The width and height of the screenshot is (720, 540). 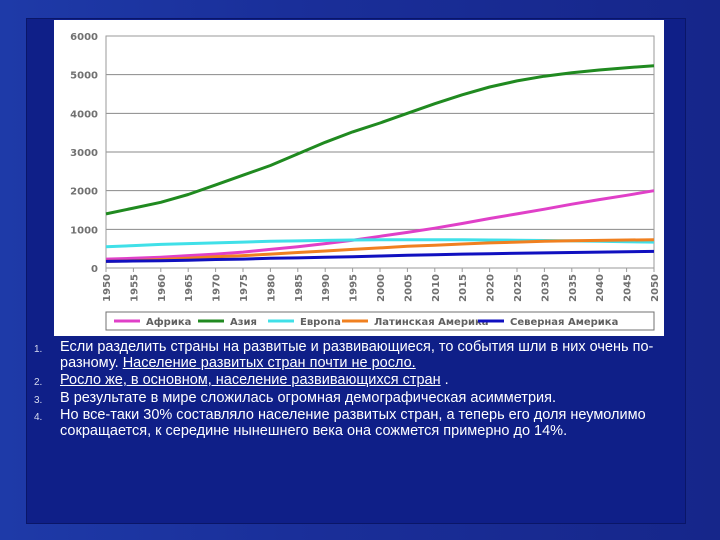 What do you see at coordinates (299, 288) in the screenshot?
I see `x-tick-label: 1985` at bounding box center [299, 288].